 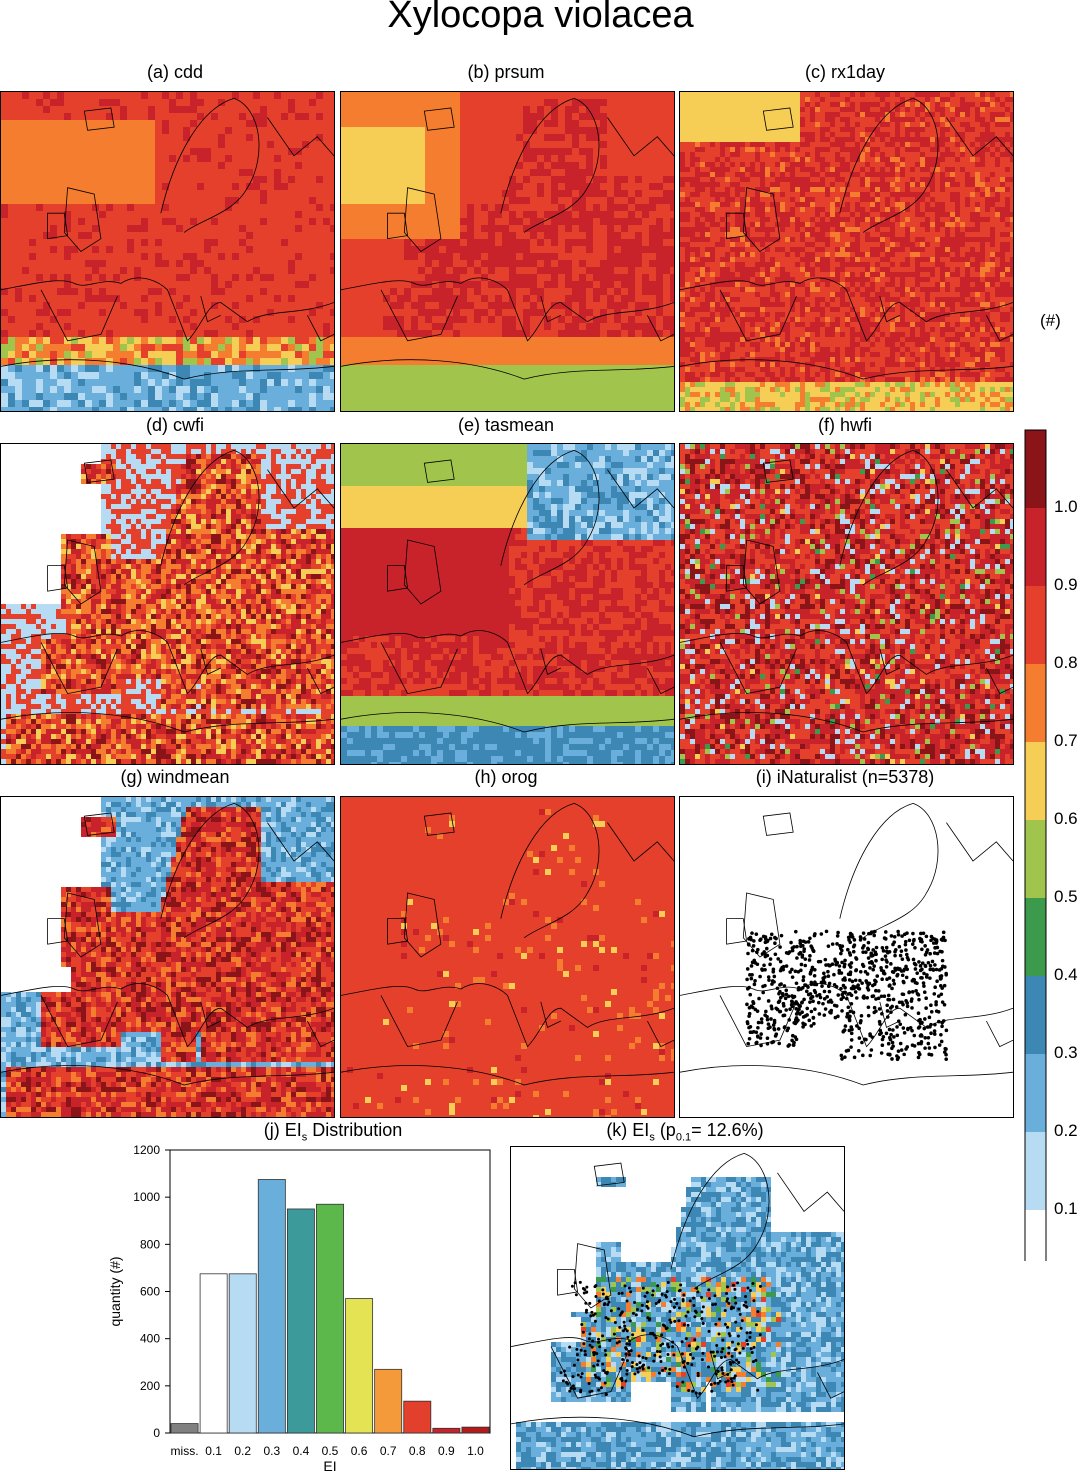 I want to click on y-tick-label: 400, so click(x=150, y=1339).